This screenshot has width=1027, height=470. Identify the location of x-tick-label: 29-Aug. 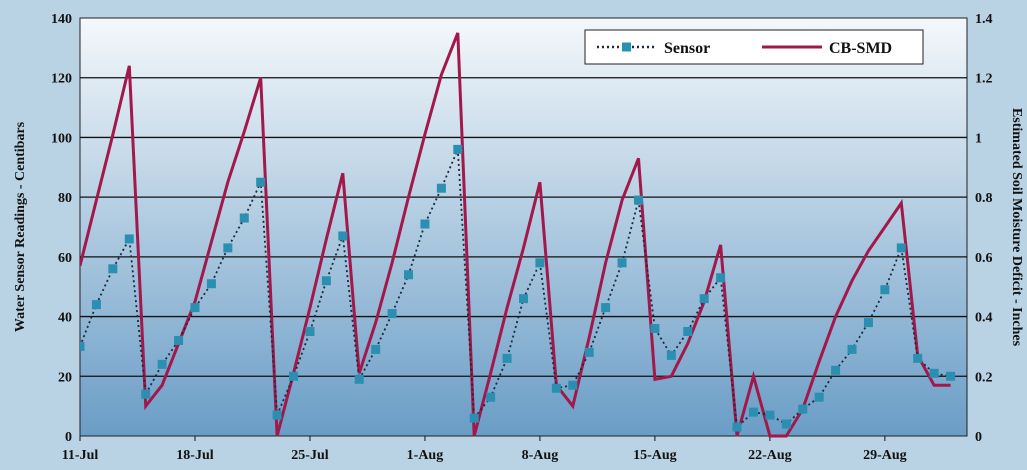
(885, 455).